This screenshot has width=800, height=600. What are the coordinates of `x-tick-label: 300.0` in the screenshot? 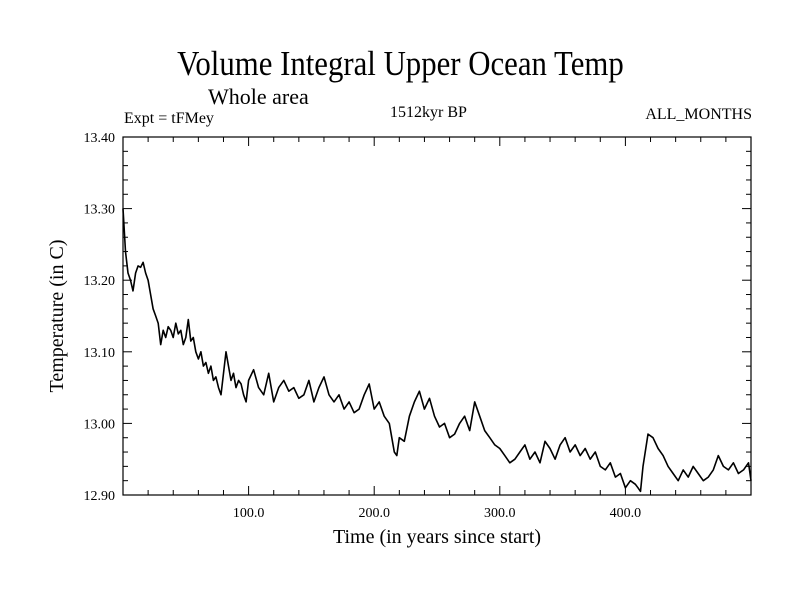 It's located at (500, 513).